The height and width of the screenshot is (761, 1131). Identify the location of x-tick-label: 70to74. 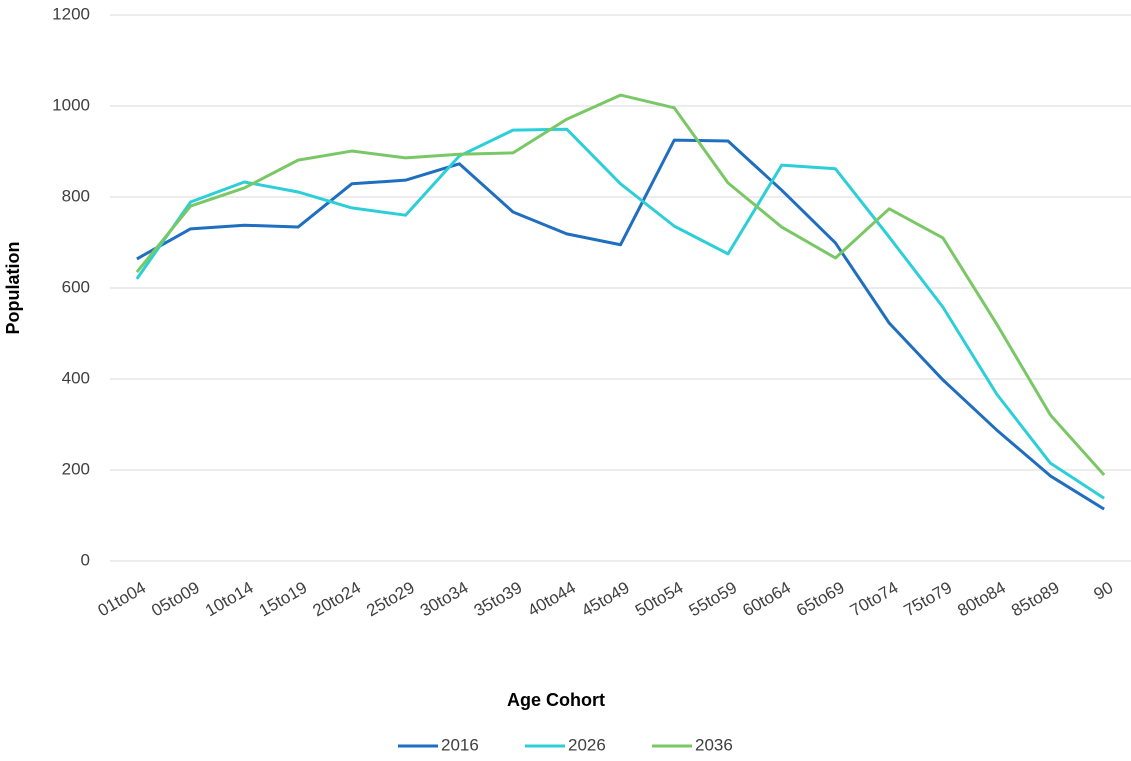
(874, 599).